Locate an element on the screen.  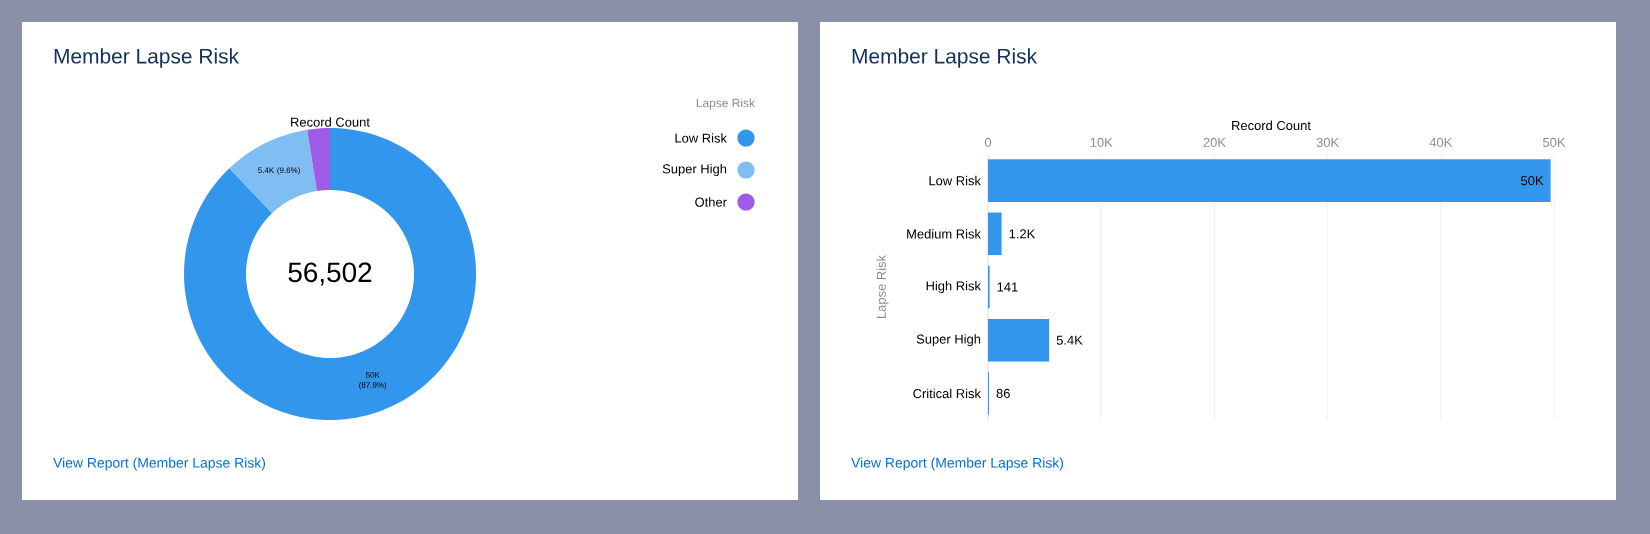
text: 56,502 is located at coordinates (330, 274).